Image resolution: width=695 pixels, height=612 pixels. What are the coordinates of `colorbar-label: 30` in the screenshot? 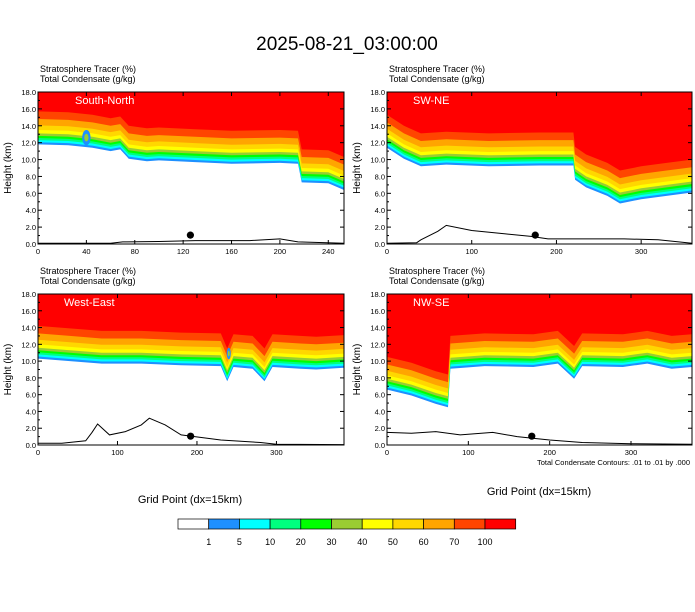 It's located at (331, 542).